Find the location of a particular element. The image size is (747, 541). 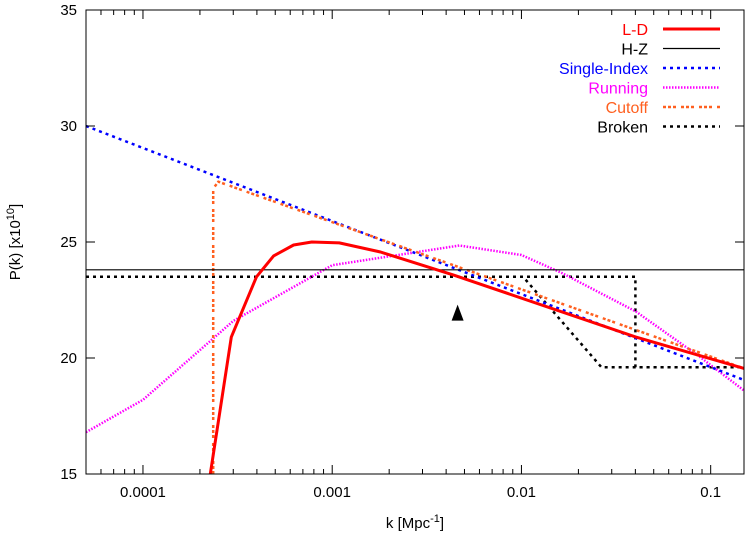

y-tick-label: 30 is located at coordinates (68, 126).